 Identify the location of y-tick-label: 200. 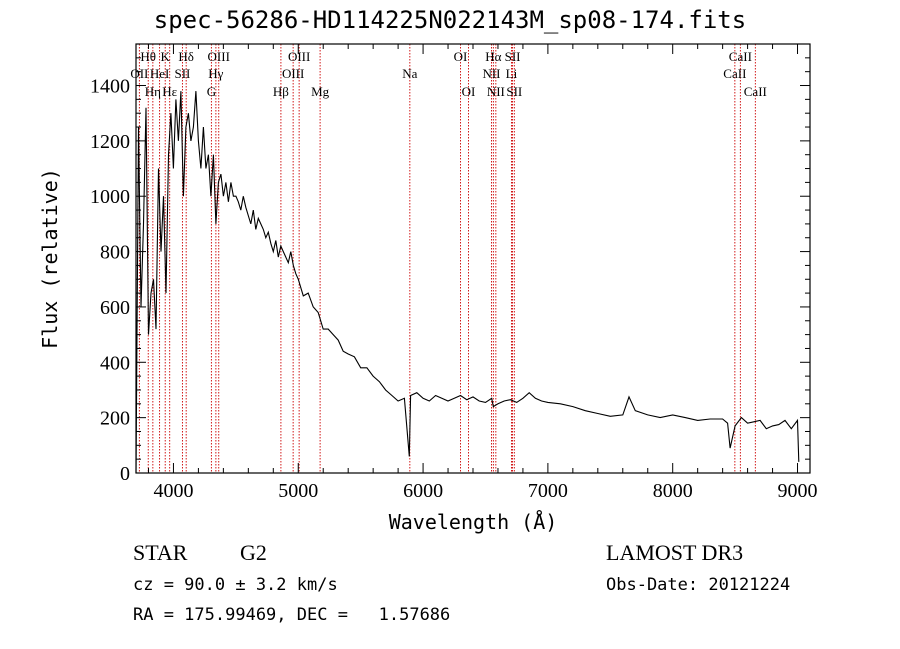
(115, 419).